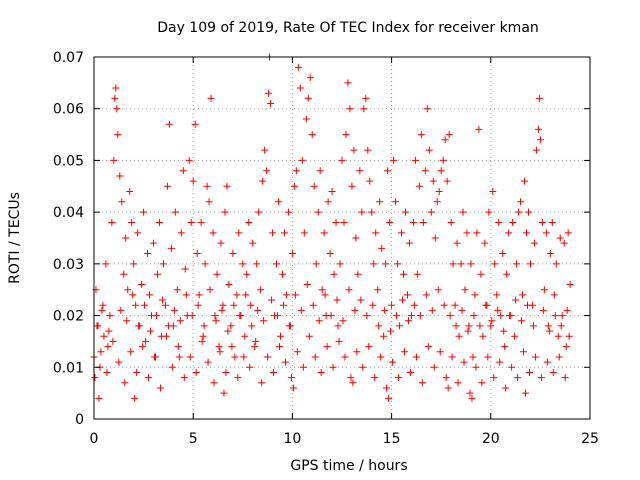 This screenshot has width=640, height=480. What do you see at coordinates (491, 439) in the screenshot?
I see `x-tick-label: 20` at bounding box center [491, 439].